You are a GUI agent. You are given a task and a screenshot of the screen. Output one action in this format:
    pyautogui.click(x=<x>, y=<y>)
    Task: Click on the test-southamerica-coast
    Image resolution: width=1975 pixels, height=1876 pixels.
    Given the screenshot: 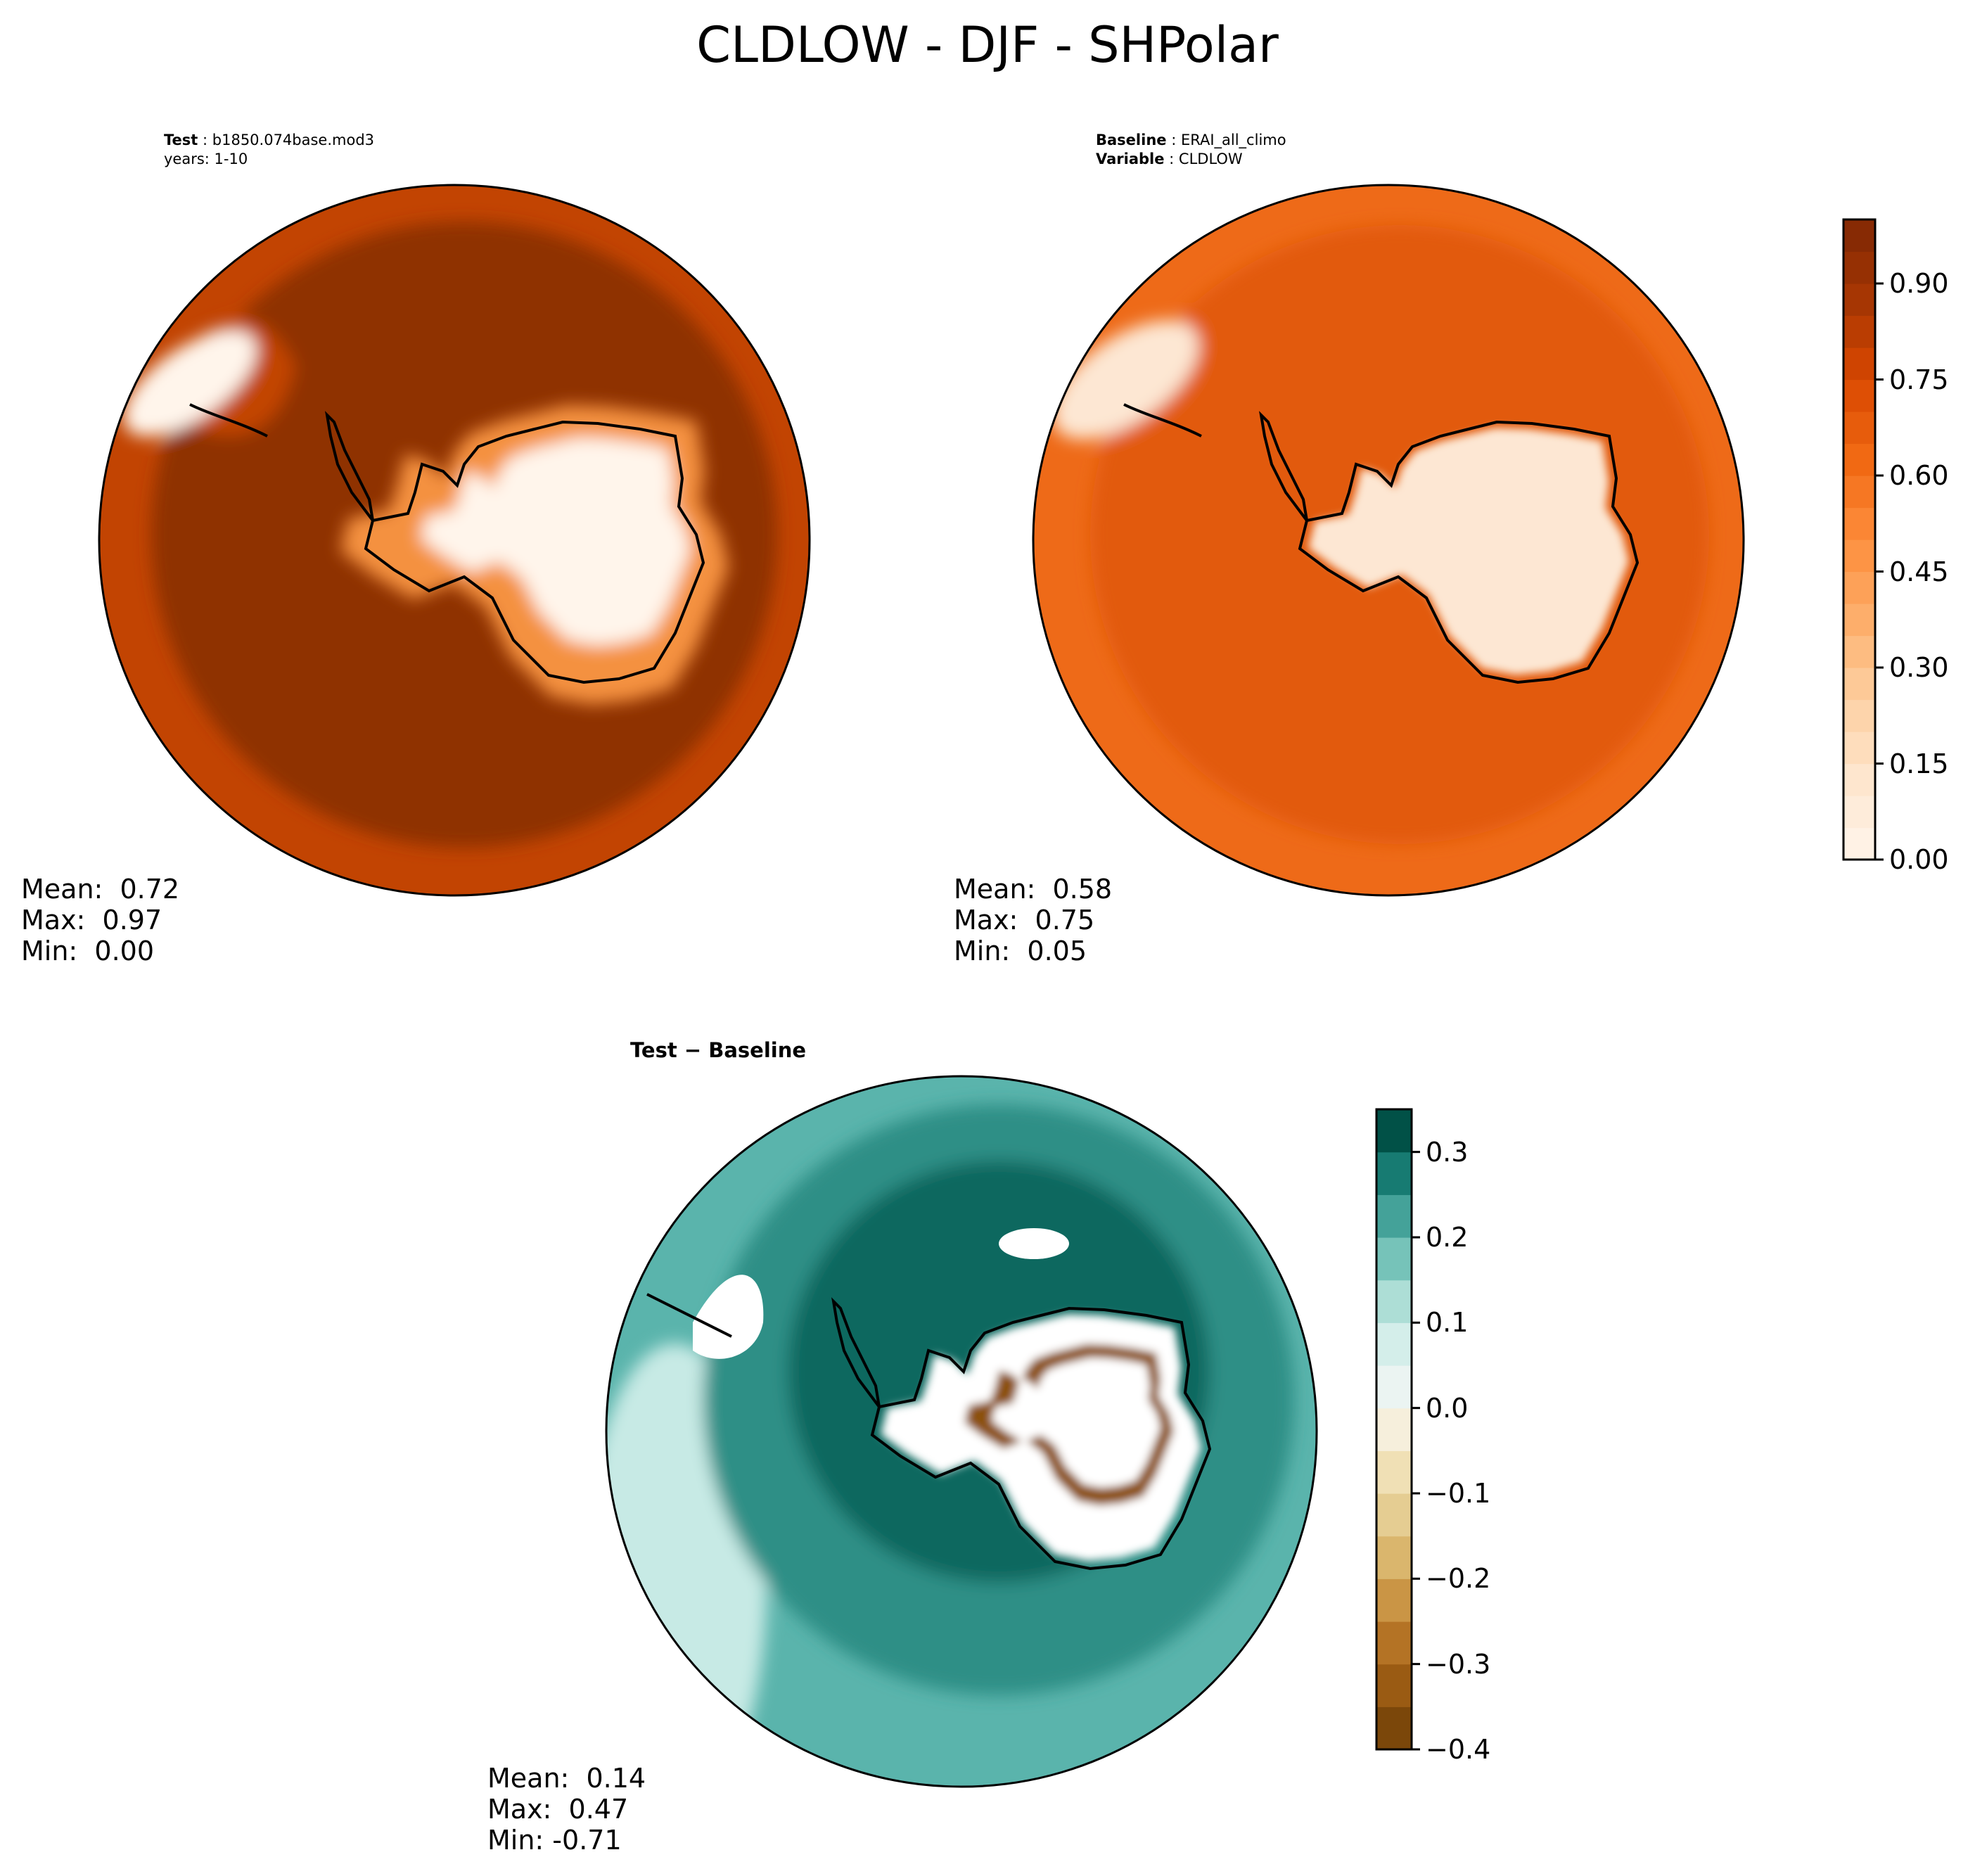 What is the action you would take?
    pyautogui.click(x=228, y=420)
    